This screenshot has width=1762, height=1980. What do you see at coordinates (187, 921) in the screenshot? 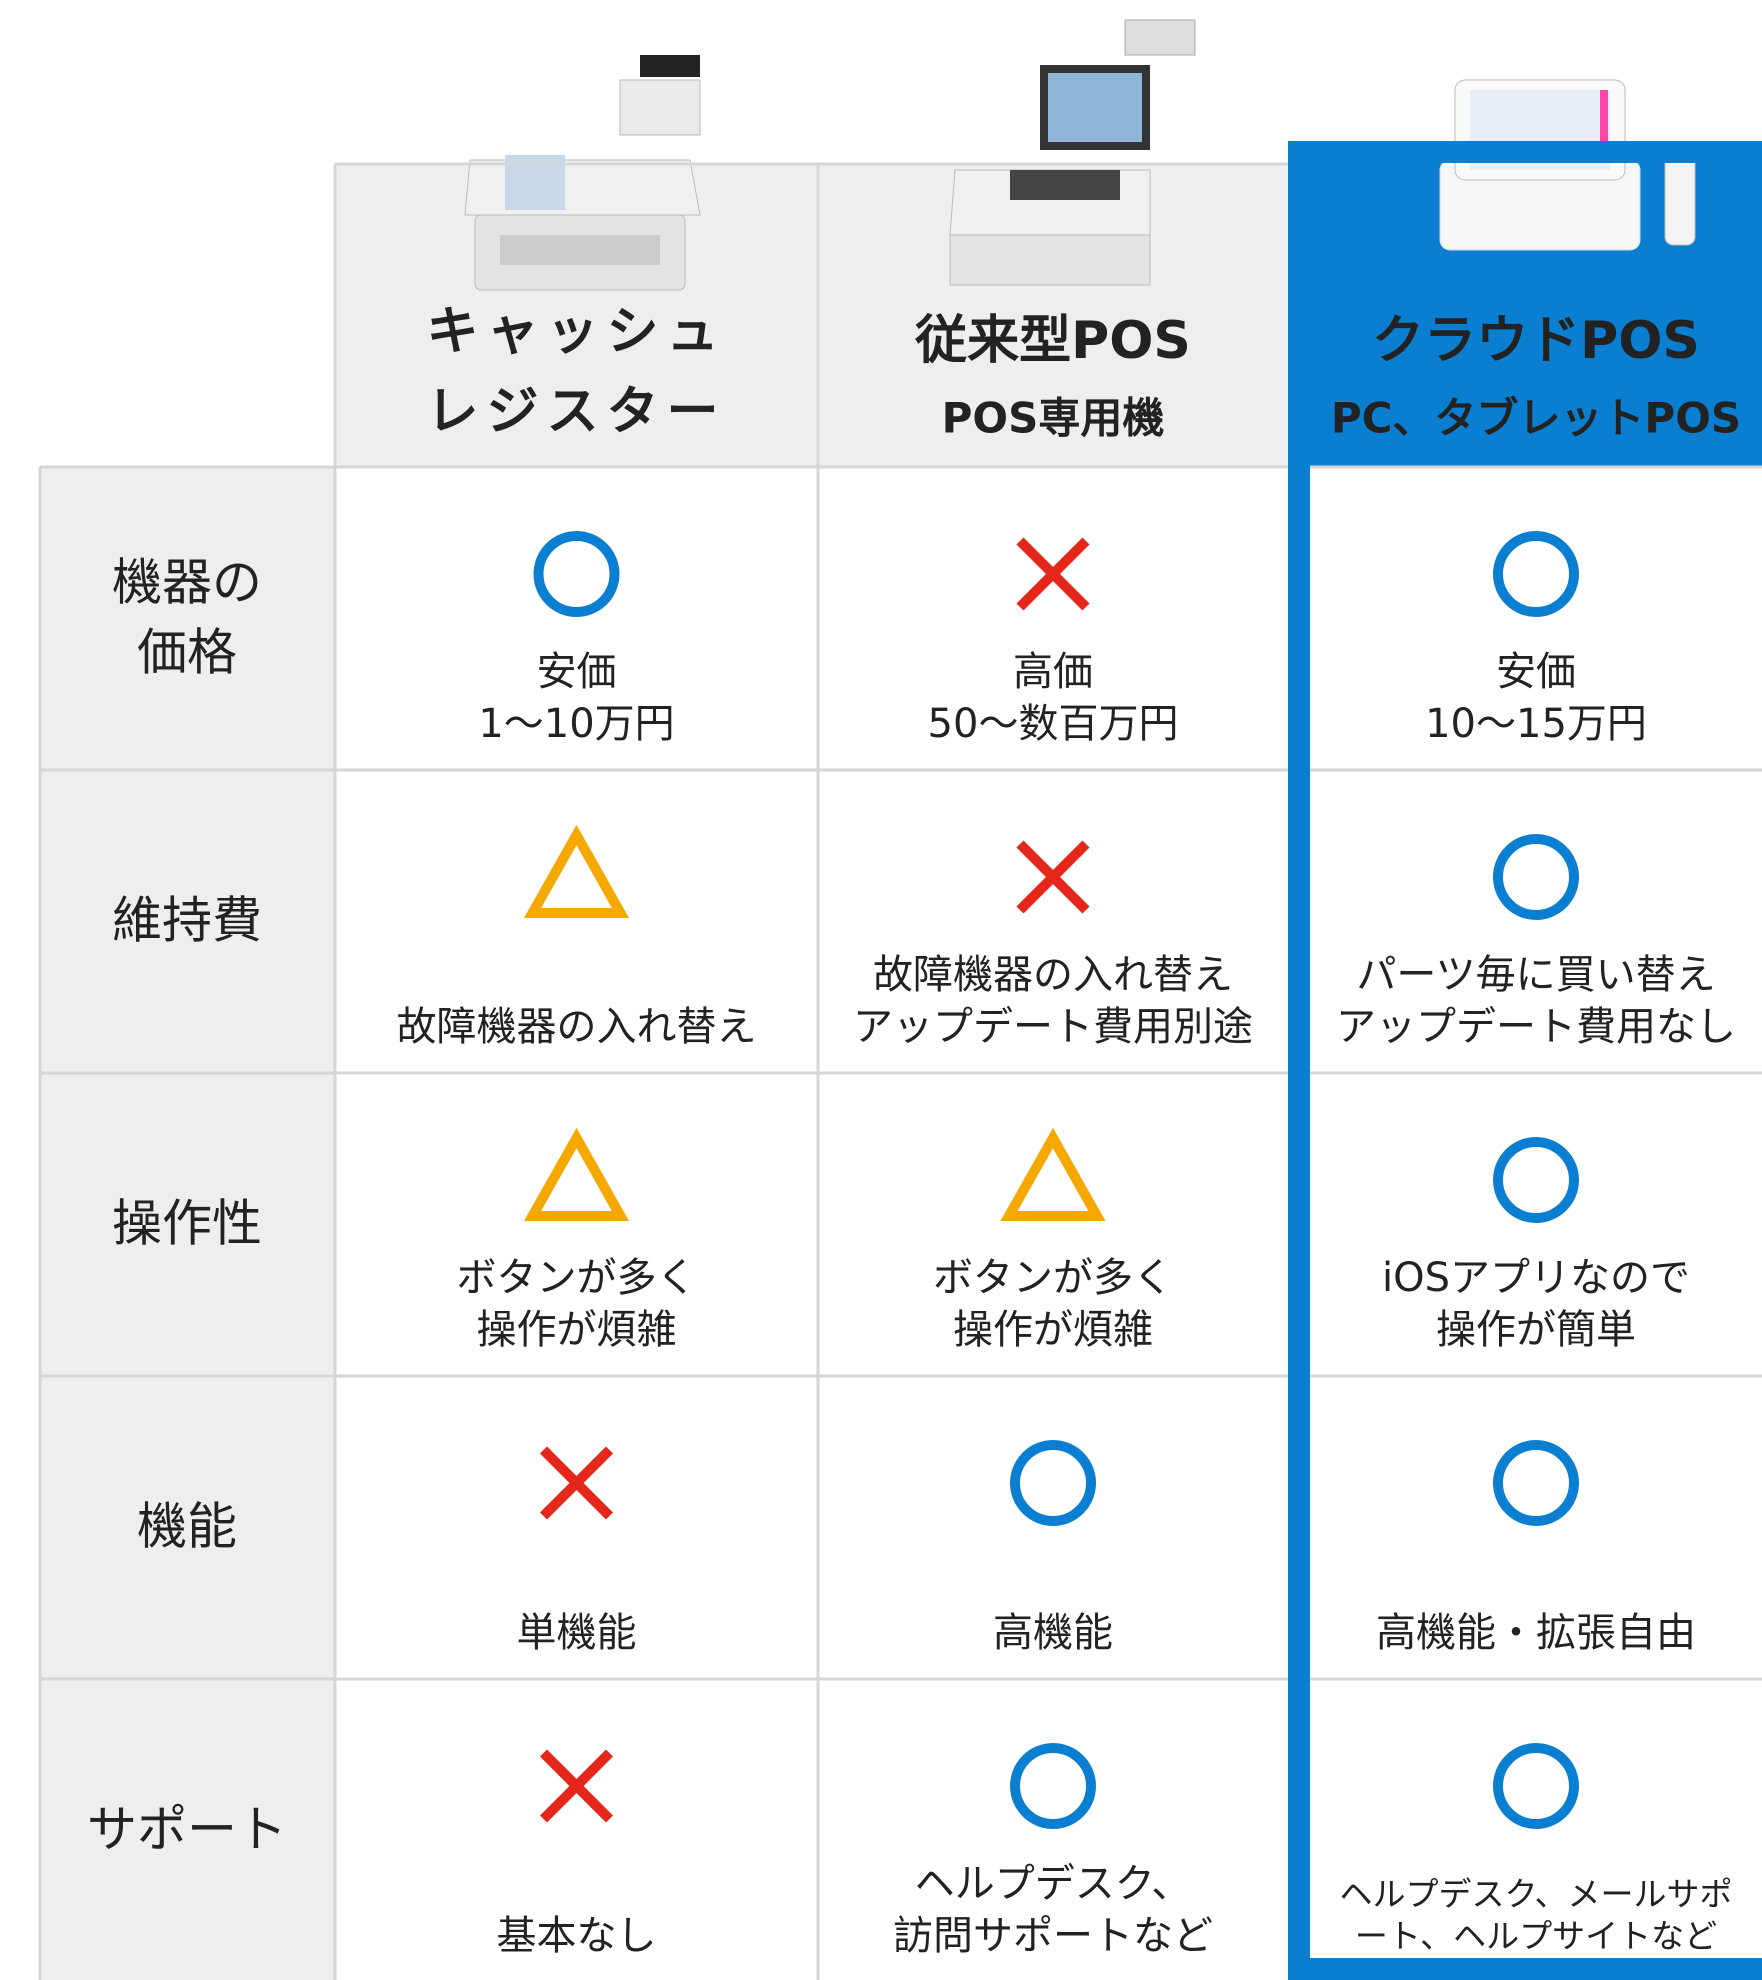
I see `row-label: 維持費` at bounding box center [187, 921].